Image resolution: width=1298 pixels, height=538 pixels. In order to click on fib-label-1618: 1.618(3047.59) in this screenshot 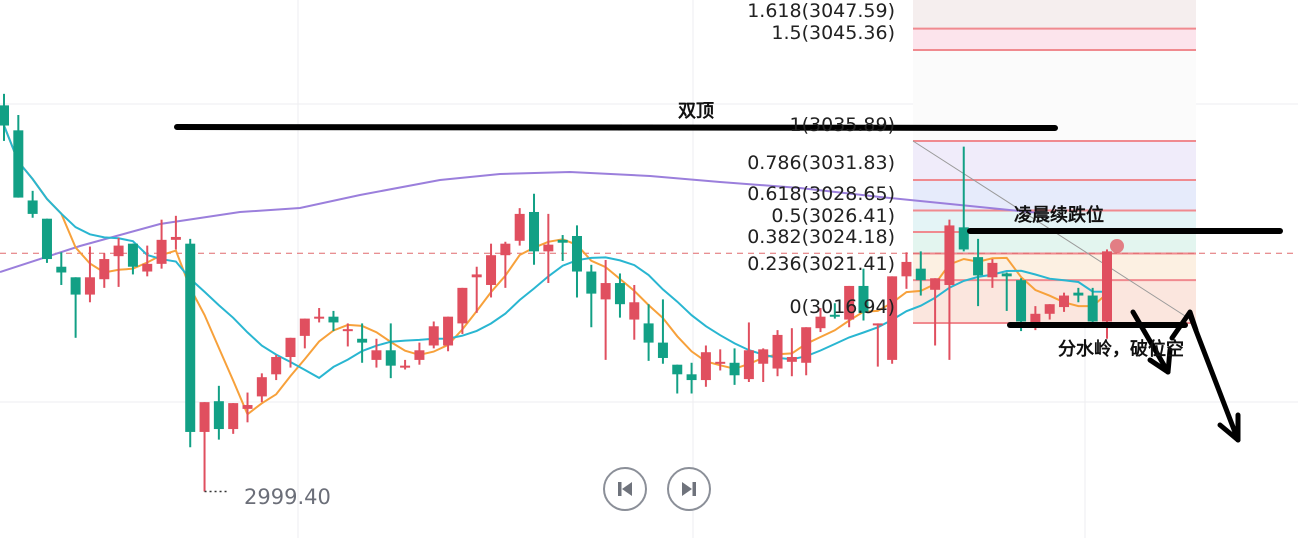, I will do `click(821, 11)`.